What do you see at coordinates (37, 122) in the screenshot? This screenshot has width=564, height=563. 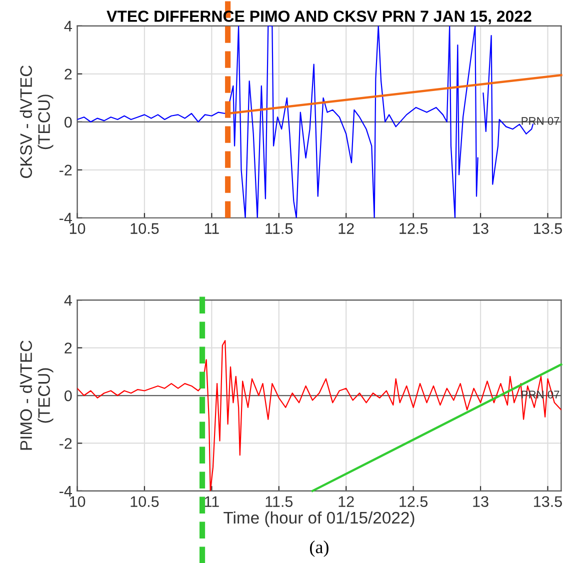 I see `y-axis-title: CKSV - dVTEC (TECU)` at bounding box center [37, 122].